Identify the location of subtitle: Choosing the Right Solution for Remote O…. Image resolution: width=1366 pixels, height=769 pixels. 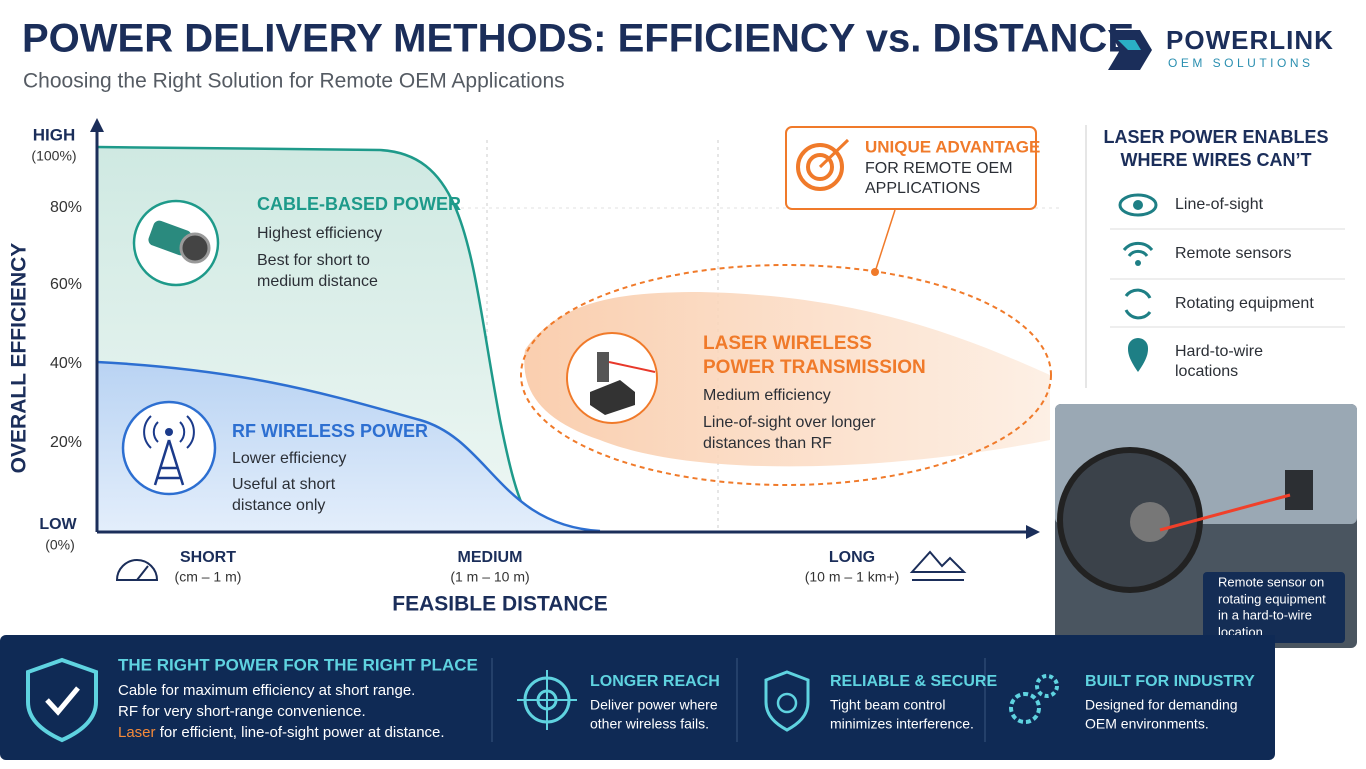
(294, 81).